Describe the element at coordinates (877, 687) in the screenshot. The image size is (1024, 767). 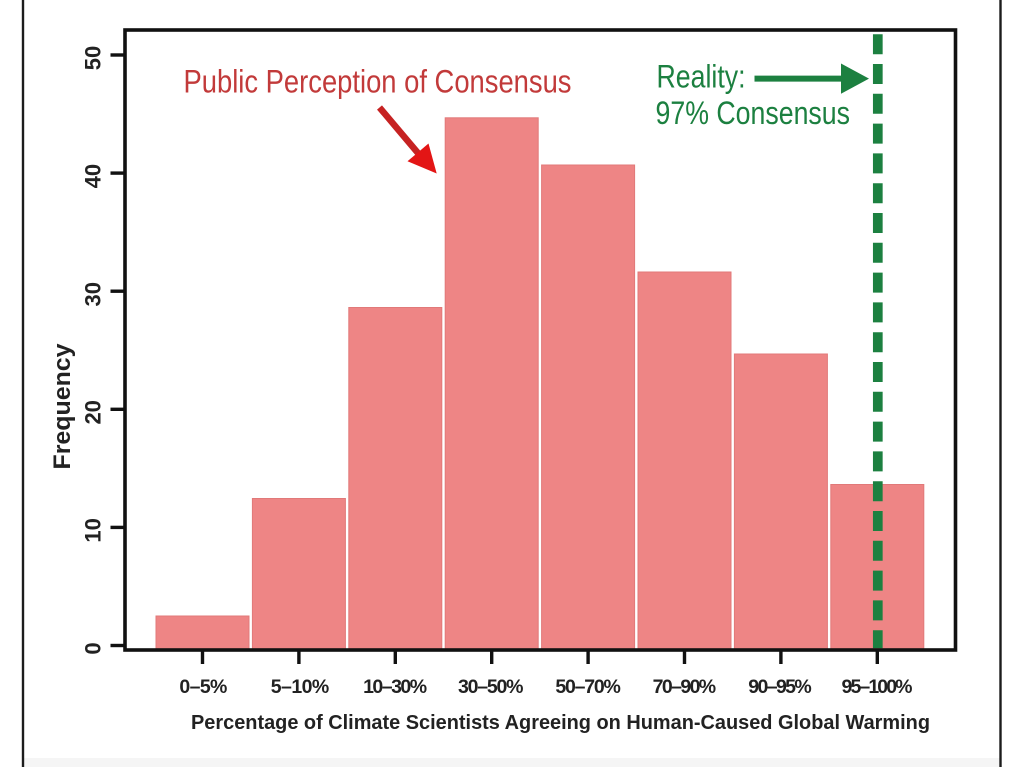
I see `svg-text: 95–100%` at that location.